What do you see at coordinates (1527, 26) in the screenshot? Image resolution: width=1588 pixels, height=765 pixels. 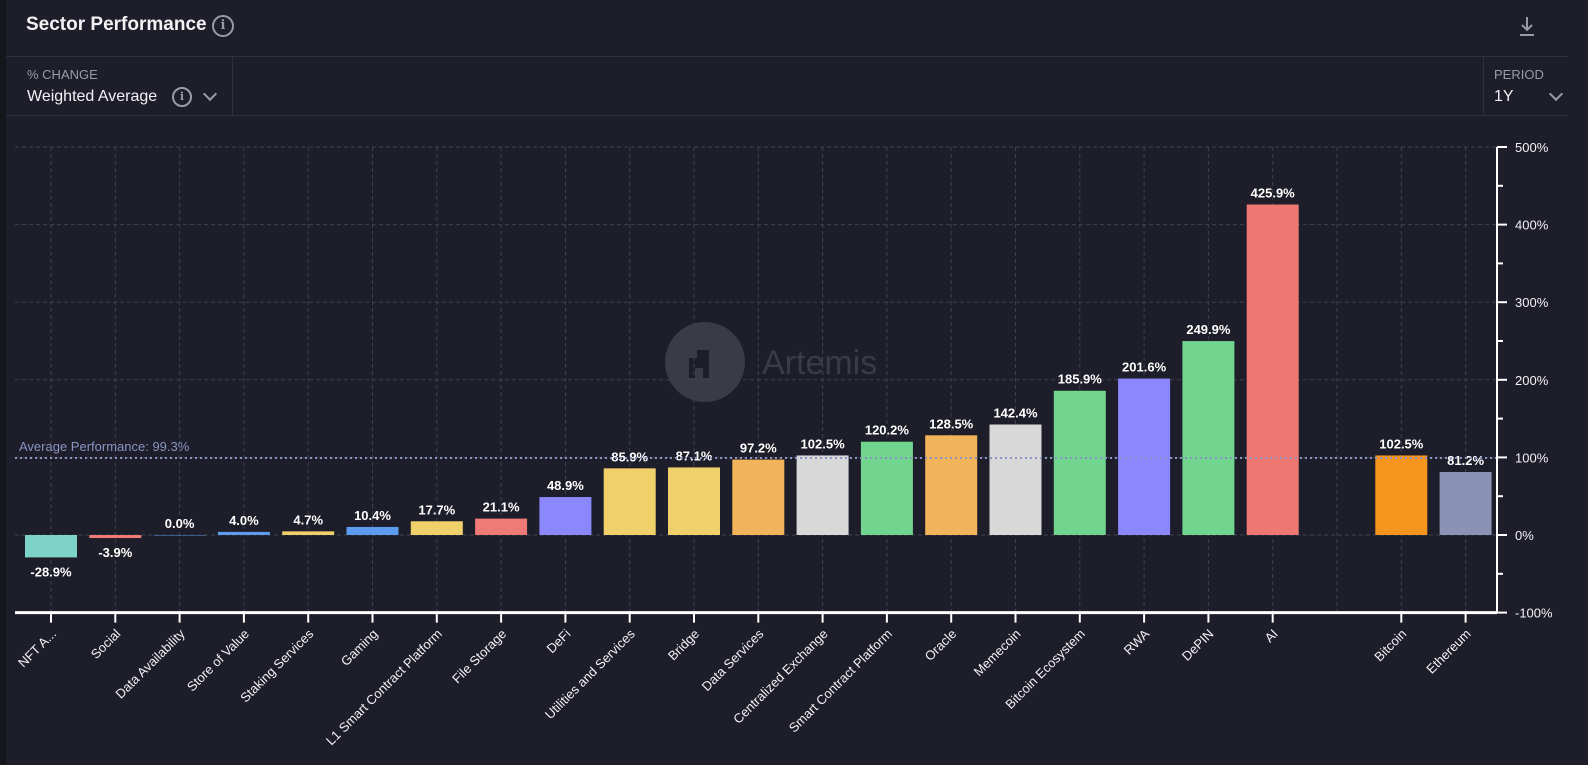 I see `download-icon` at bounding box center [1527, 26].